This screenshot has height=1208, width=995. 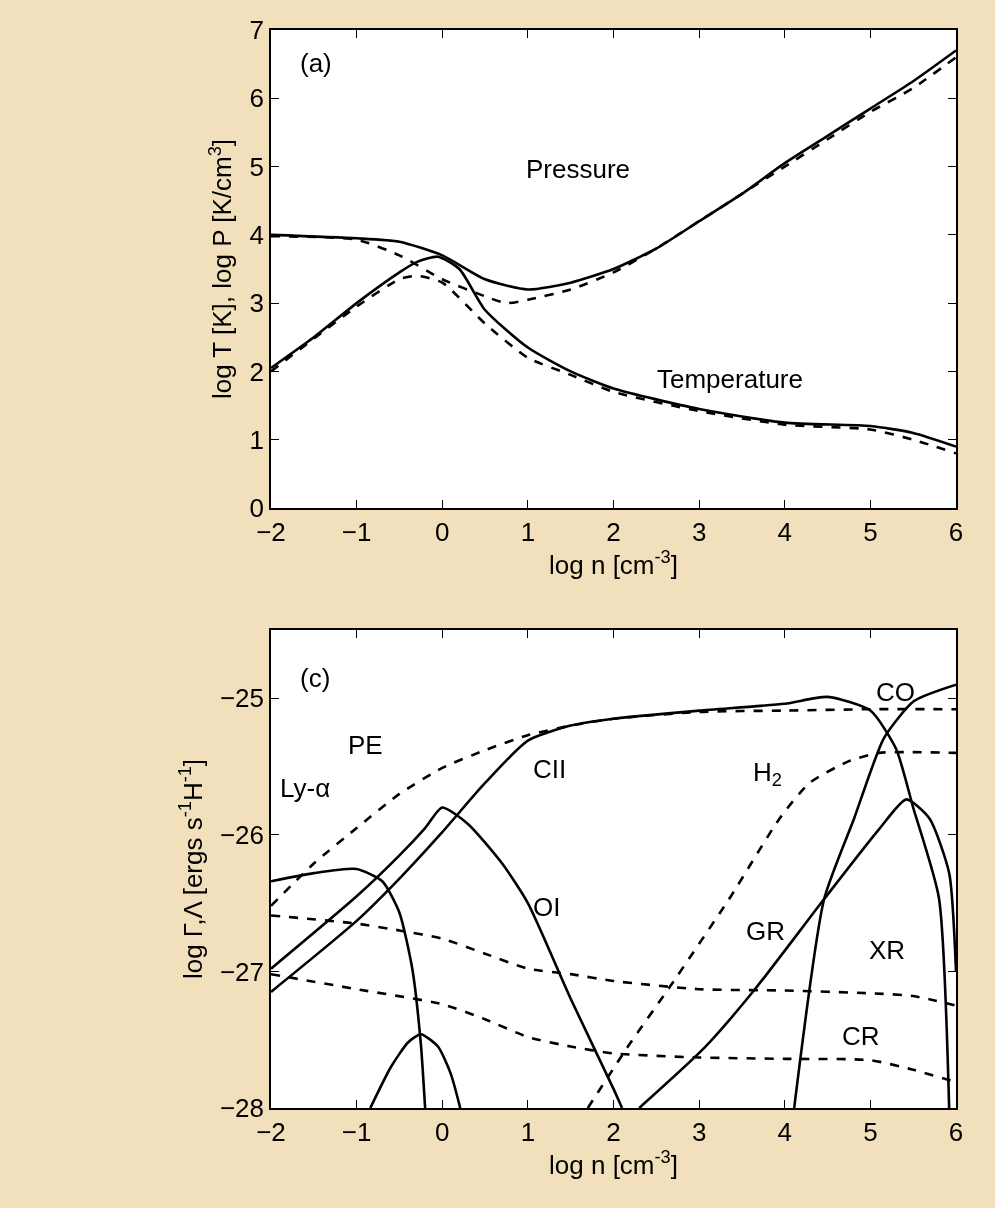 What do you see at coordinates (861, 1036) in the screenshot?
I see `annotation: CR` at bounding box center [861, 1036].